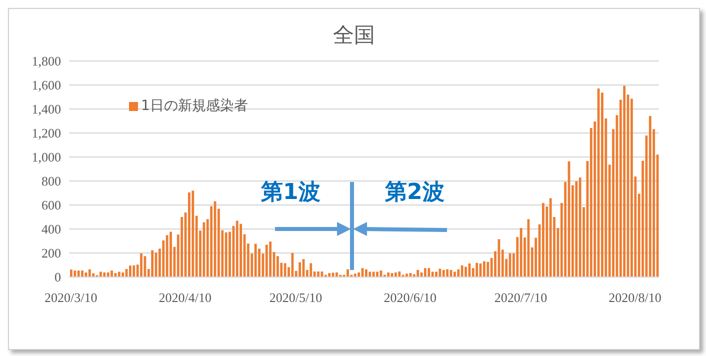 This screenshot has width=706, height=356. I want to click on y-tick-label: 1,400, so click(46, 109).